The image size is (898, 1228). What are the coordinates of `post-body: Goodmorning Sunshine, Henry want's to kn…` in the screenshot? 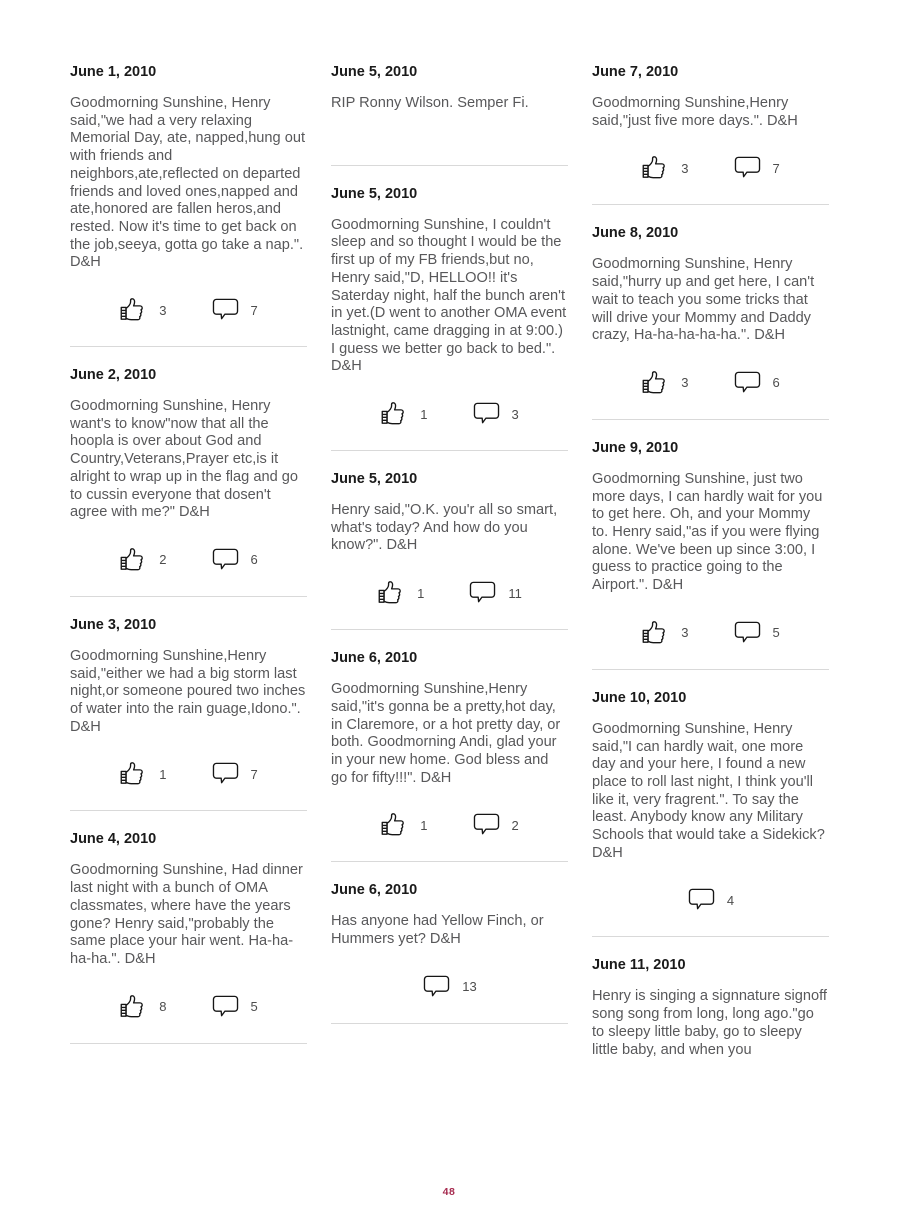 It's located at (184, 459).